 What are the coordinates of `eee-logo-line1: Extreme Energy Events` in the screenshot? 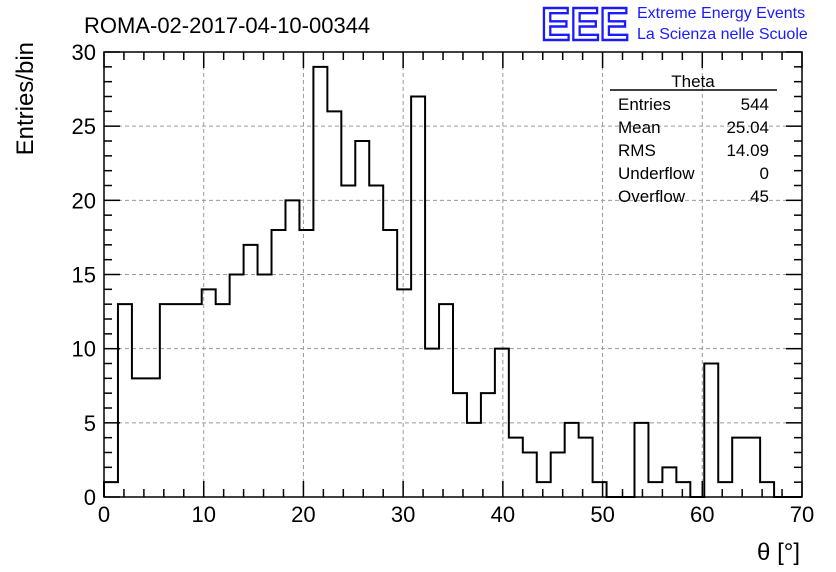 It's located at (721, 13).